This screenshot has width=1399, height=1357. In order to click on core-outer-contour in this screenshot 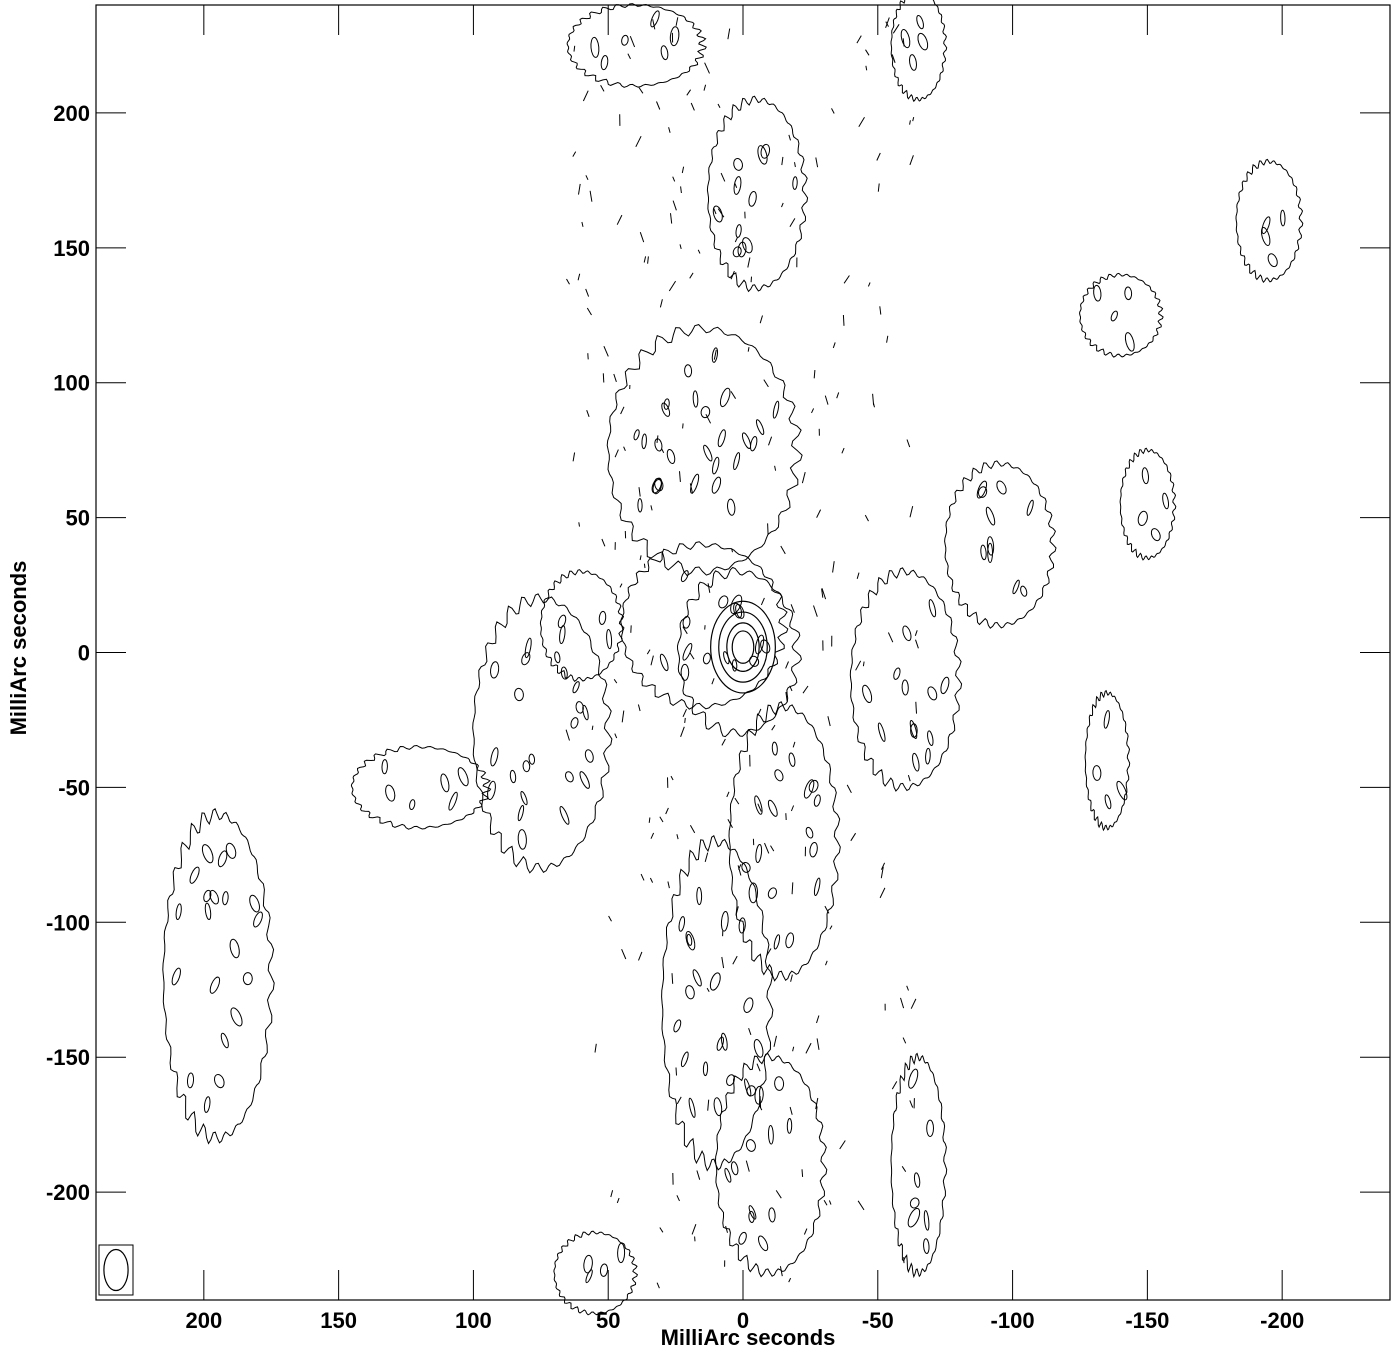, I will do `click(739, 652)`.